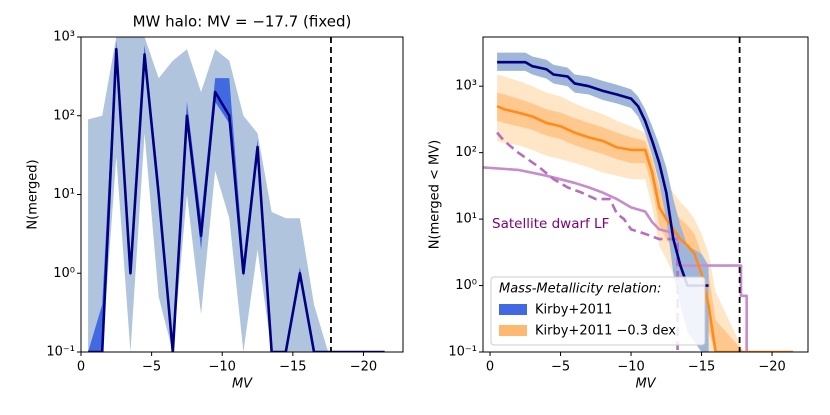  What do you see at coordinates (580, 289) in the screenshot?
I see `legend-title: Mass-Metallicity relation:` at bounding box center [580, 289].